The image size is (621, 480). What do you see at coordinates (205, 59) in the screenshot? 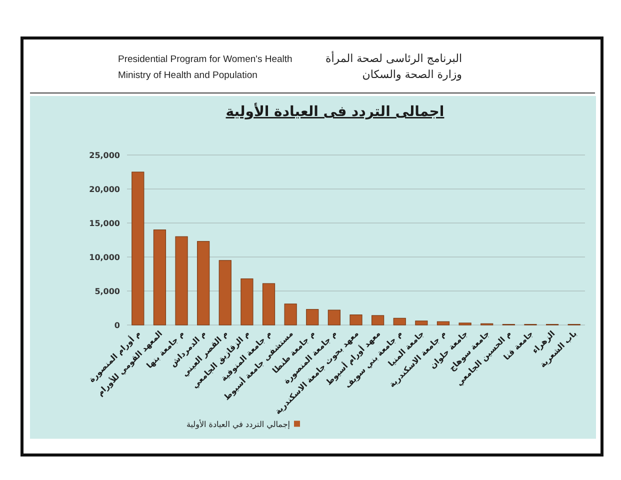
I see `text: Presidential Program for Women's Health` at bounding box center [205, 59].